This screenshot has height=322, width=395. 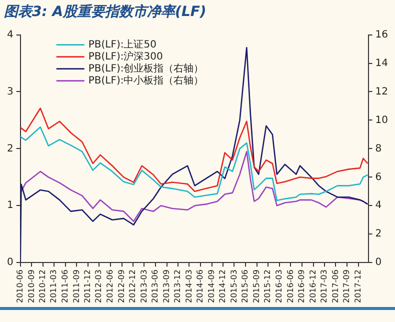 What do you see at coordinates (200, 287) in the screenshot?
I see `x-tick-label: 2014-06` at bounding box center [200, 287].